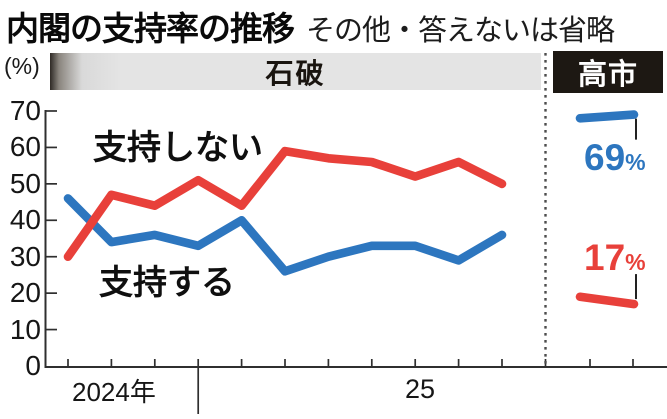 This screenshot has height=419, width=667. I want to click on series-label-disapprove: 支持しない, so click(178, 148).